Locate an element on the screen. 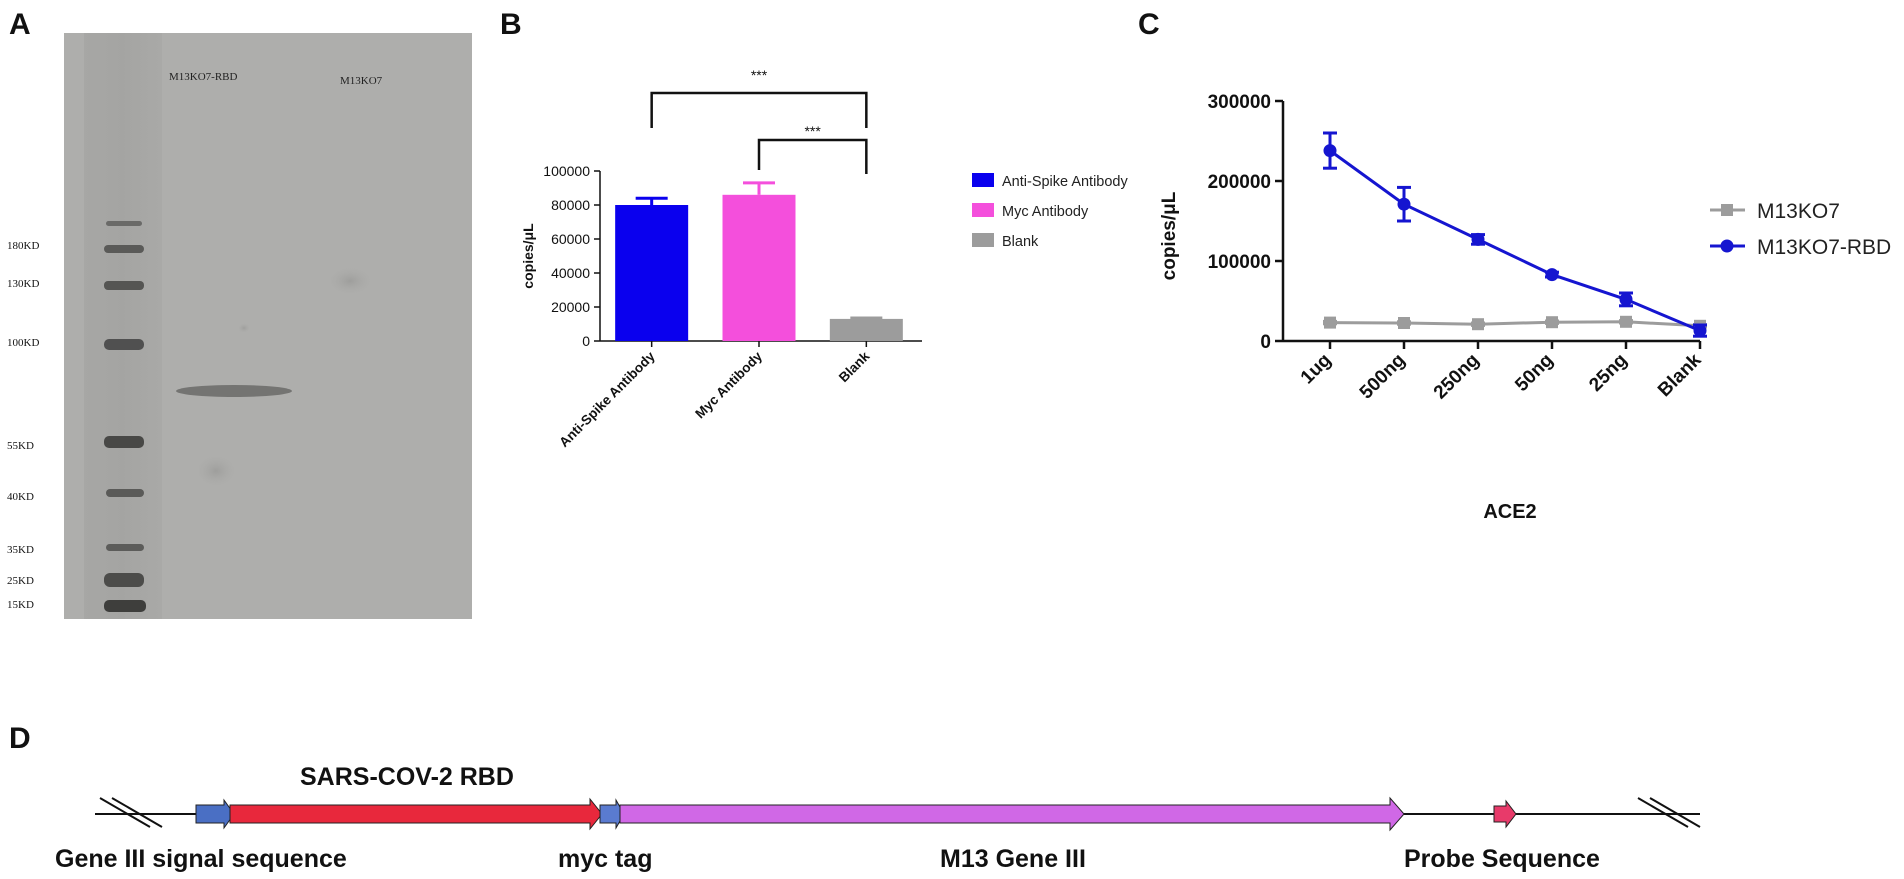 This screenshot has width=1904, height=879. y-tick-label: 300000 is located at coordinates (1239, 102).